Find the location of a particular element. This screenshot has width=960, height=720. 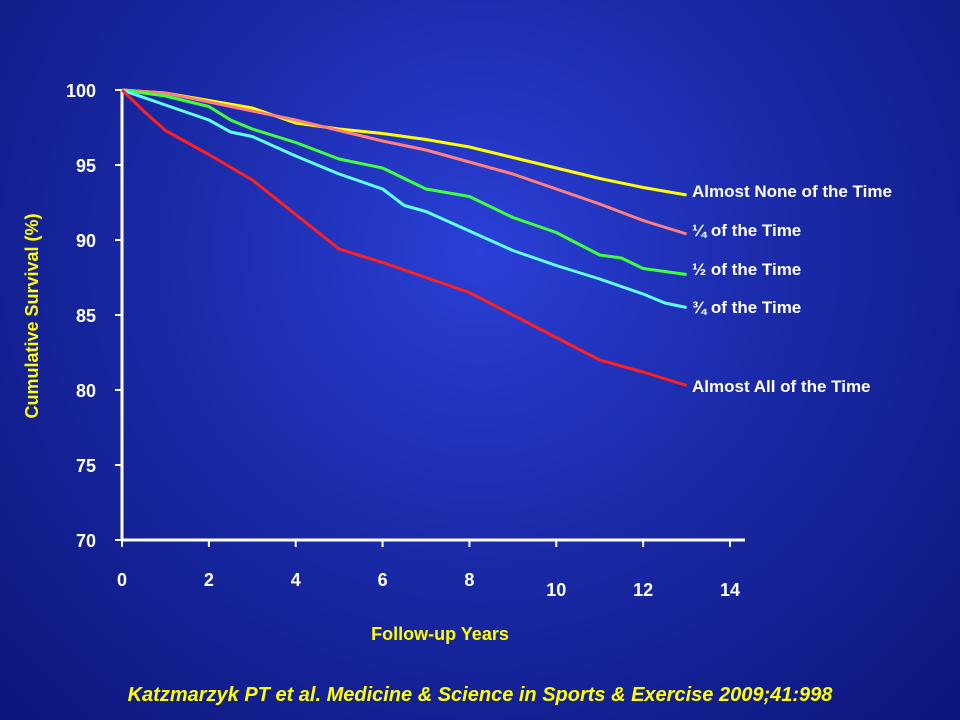

y-axis-ticks: 100 95 90 85 80 75 70 is located at coordinates (94, 316).